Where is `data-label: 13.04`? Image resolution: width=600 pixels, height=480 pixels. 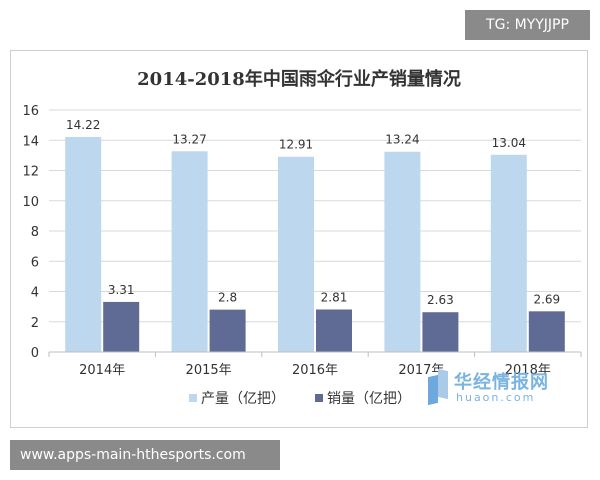 data-label: 13.04 is located at coordinates (509, 143).